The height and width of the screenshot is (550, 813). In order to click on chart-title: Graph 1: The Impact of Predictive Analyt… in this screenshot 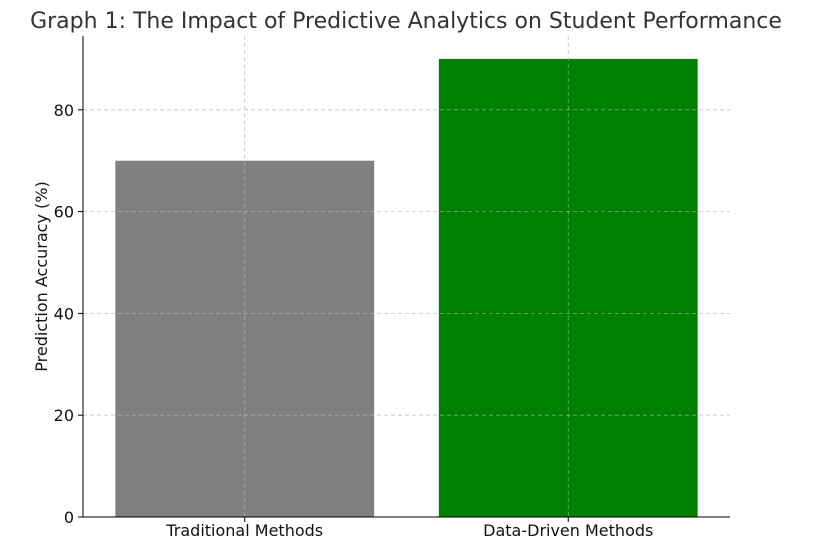, I will do `click(406, 21)`.